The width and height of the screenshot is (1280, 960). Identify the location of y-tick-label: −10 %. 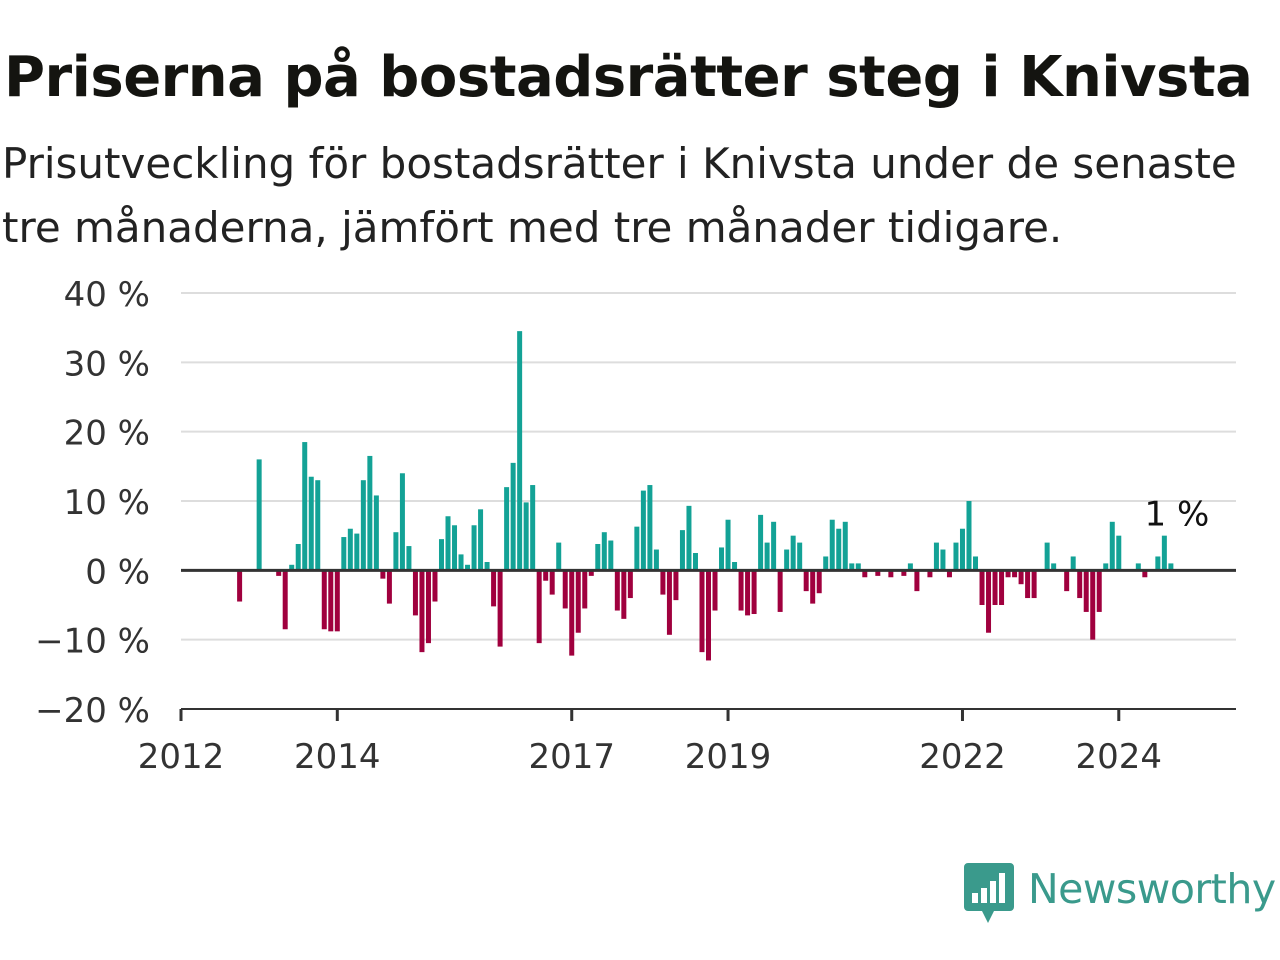
(92, 642).